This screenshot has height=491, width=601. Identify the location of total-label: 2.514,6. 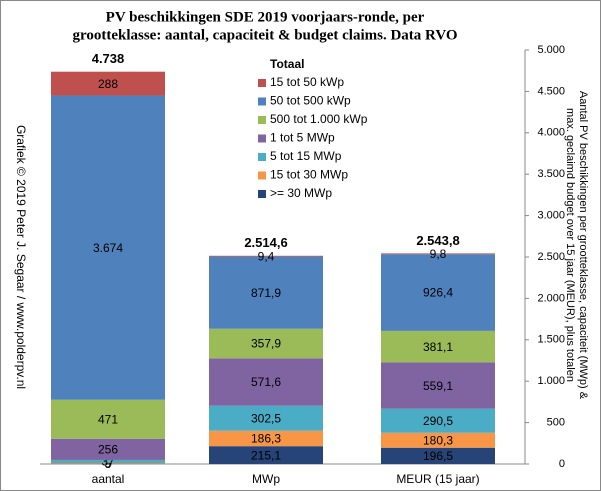
(265, 242).